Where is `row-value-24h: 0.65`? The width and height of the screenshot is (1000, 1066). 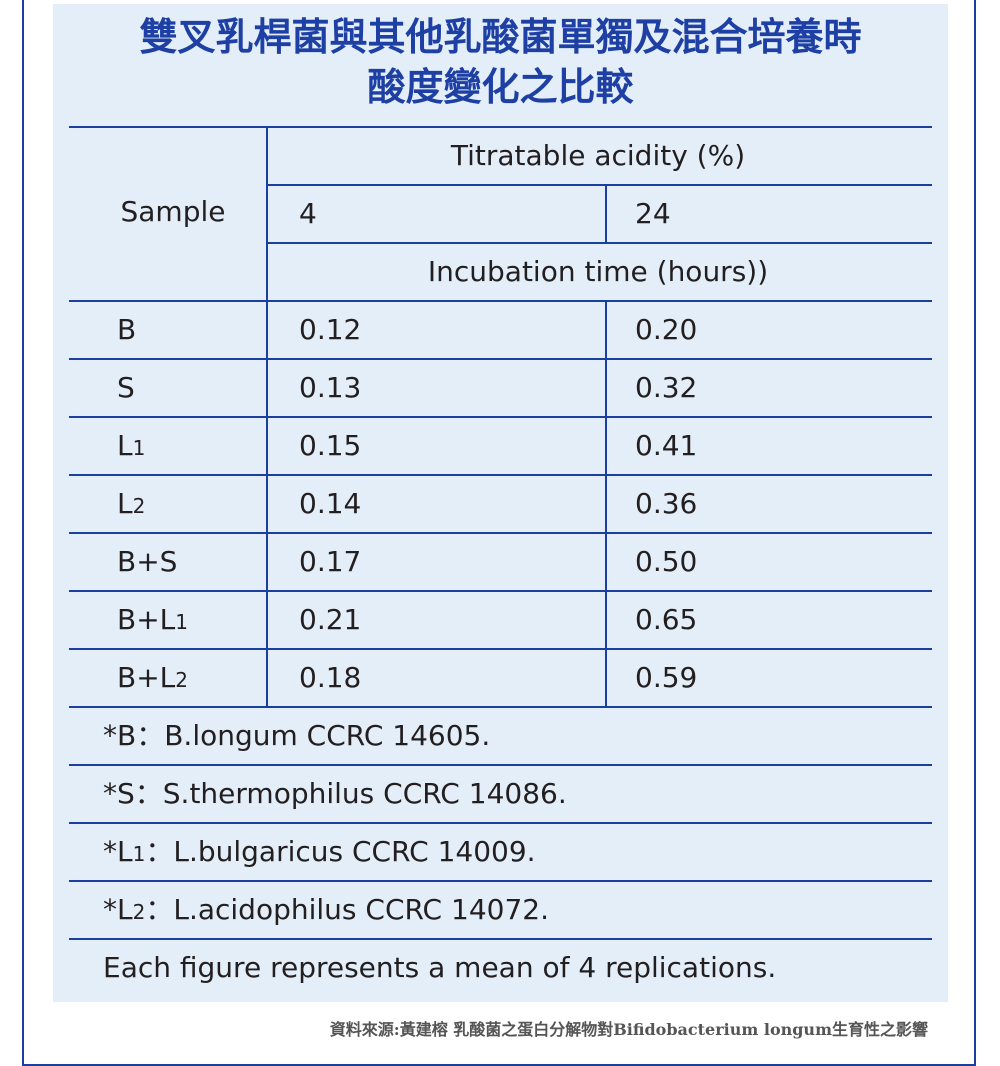
row-value-24h: 0.65 is located at coordinates (666, 619).